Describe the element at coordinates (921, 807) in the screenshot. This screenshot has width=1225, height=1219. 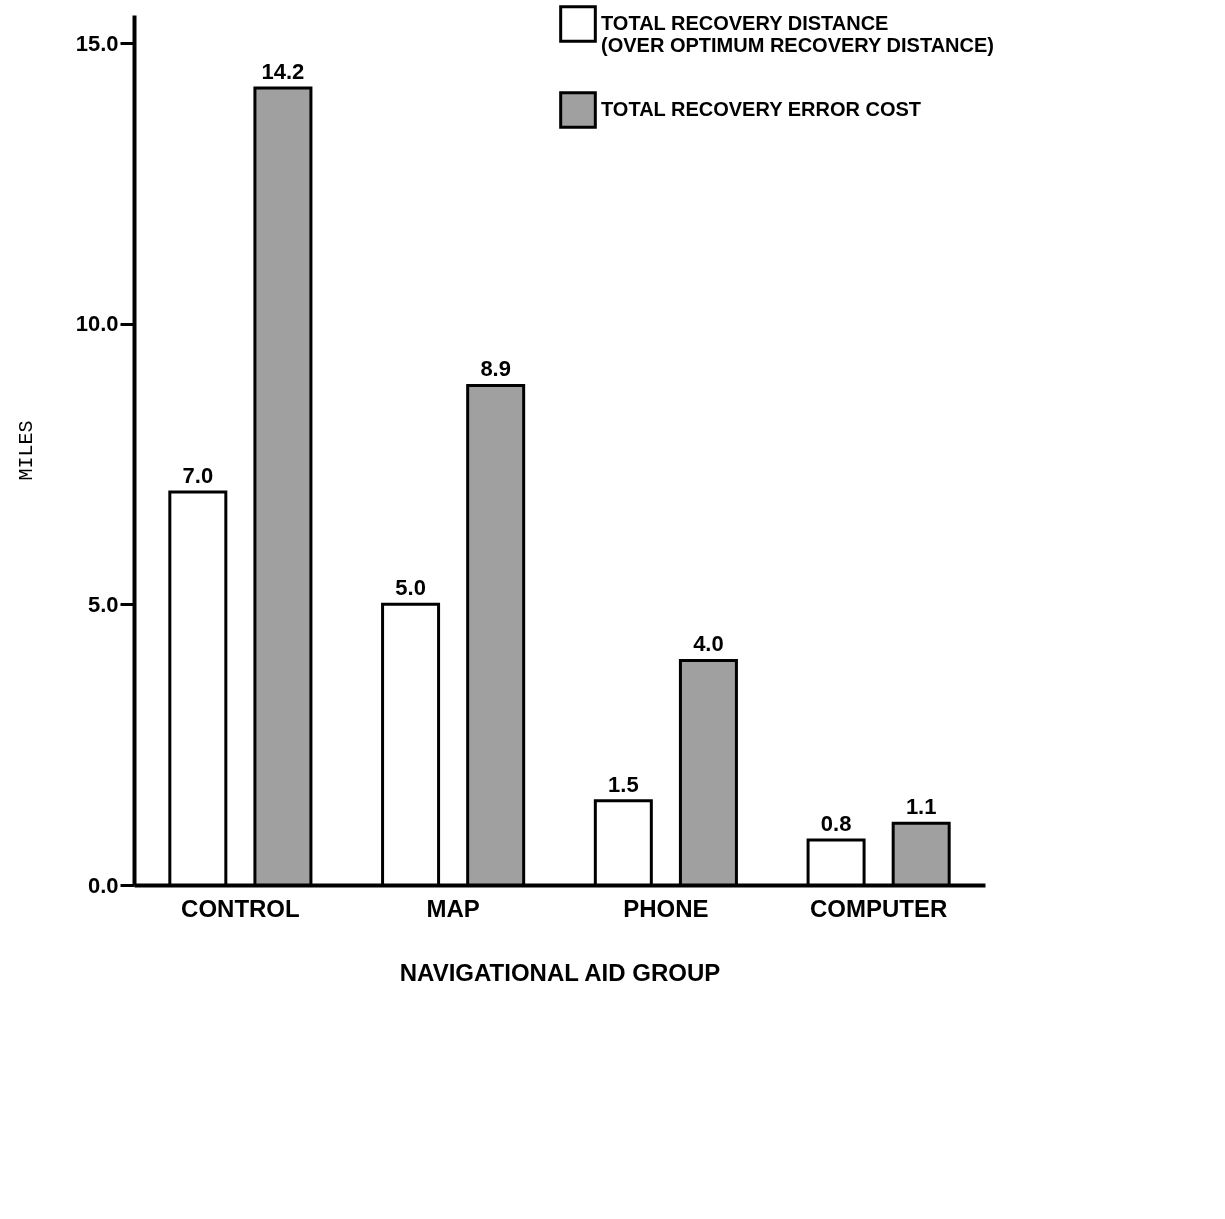
I see `data-label: 1.1` at that location.